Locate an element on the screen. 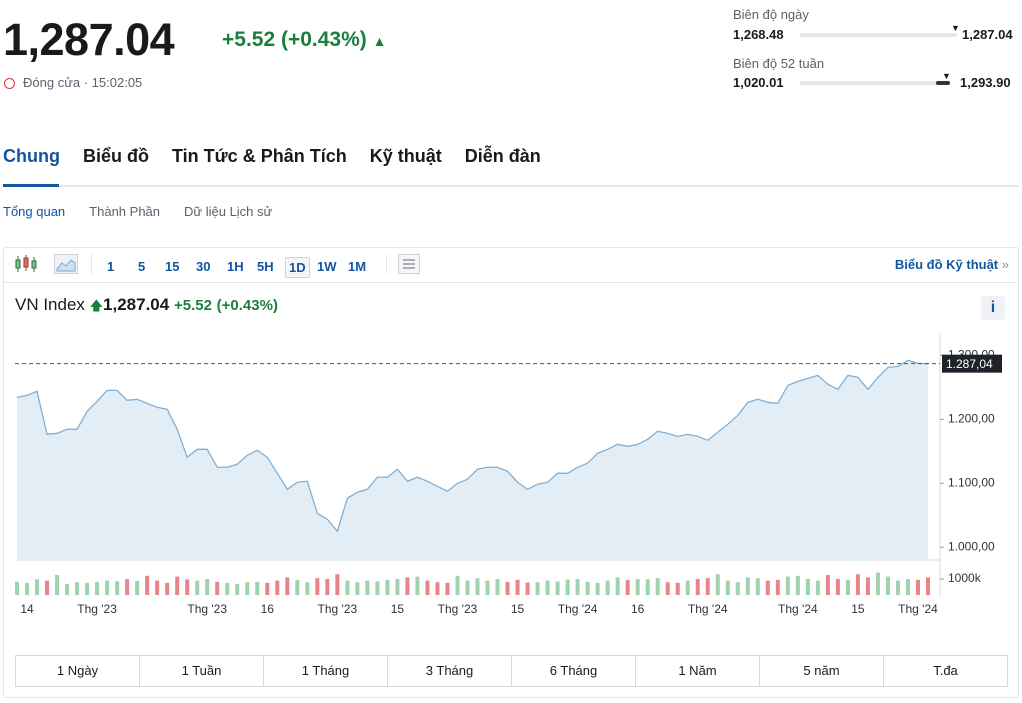 The height and width of the screenshot is (703, 1022). range-high: 1,287.04 is located at coordinates (987, 34).